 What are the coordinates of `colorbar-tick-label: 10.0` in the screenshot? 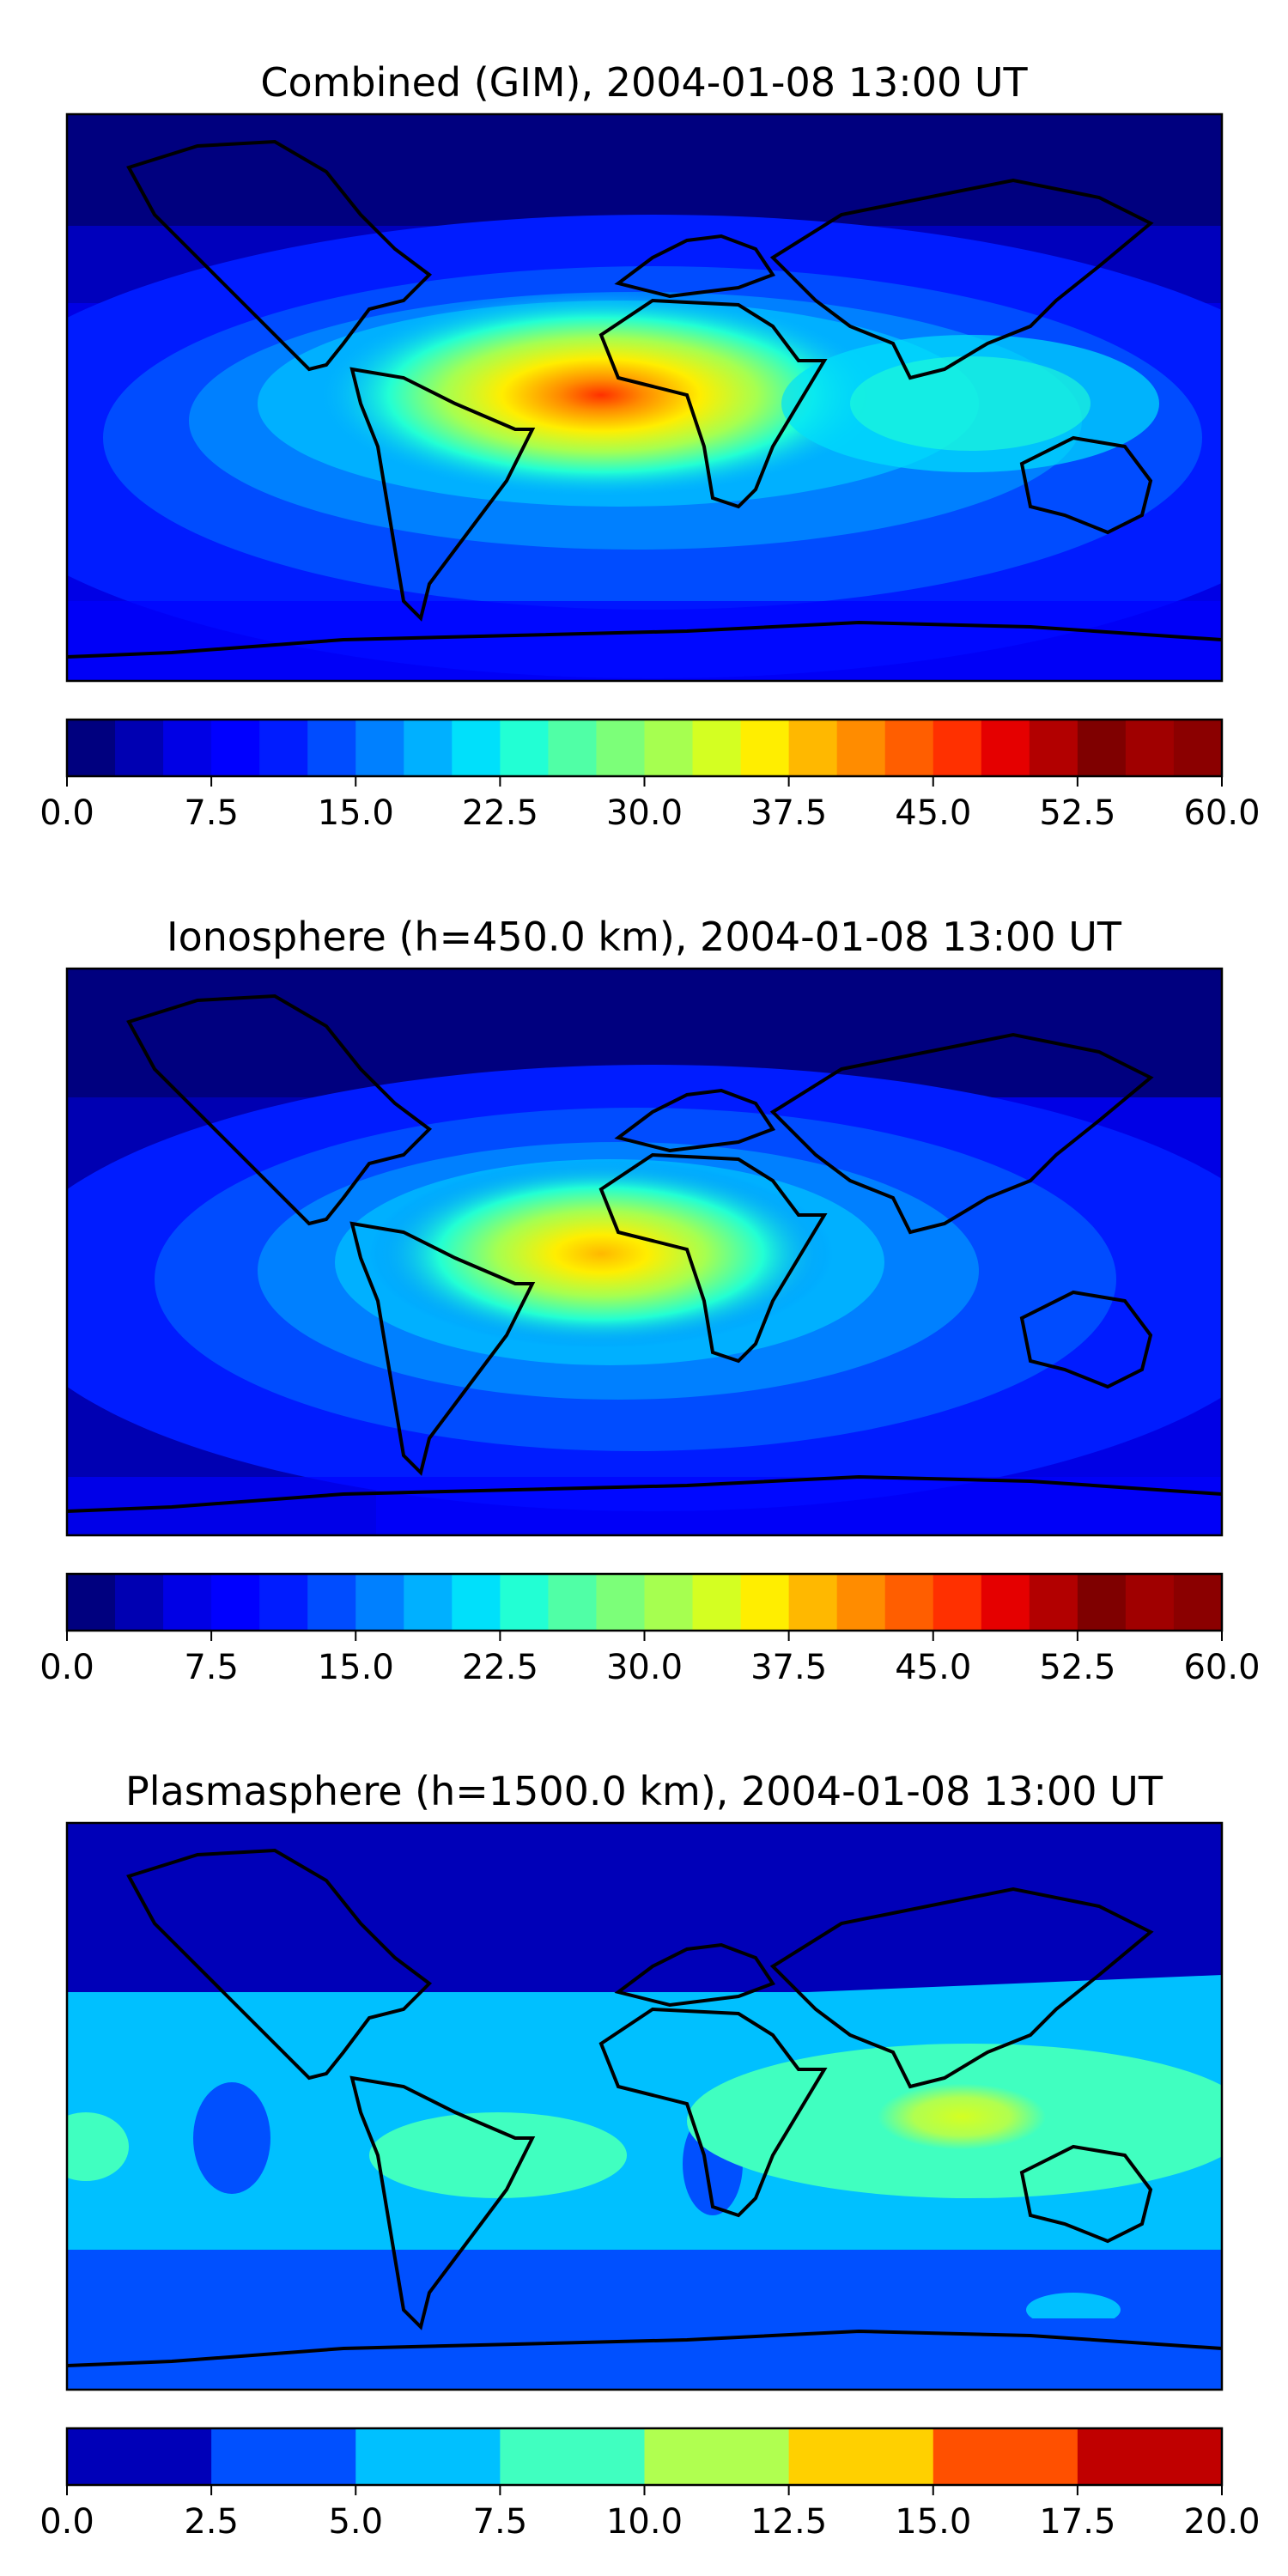 It's located at (644, 2522).